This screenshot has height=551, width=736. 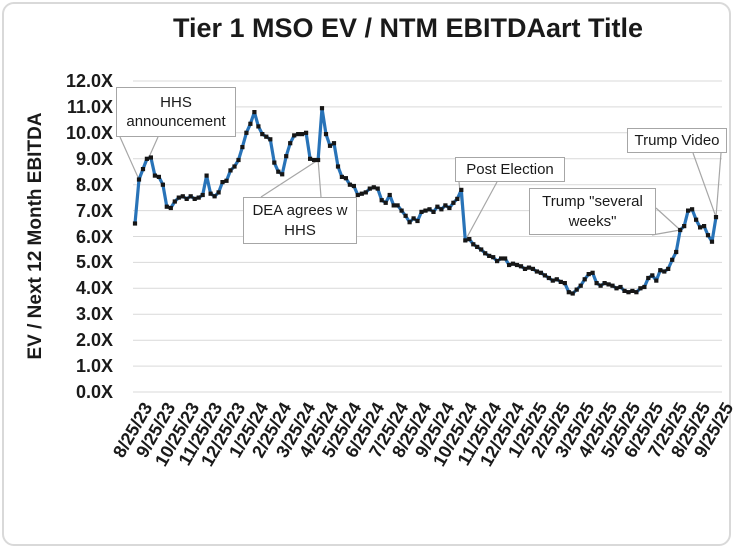 What do you see at coordinates (94, 236) in the screenshot?
I see `y-axis-tick-label: 6.0X` at bounding box center [94, 236].